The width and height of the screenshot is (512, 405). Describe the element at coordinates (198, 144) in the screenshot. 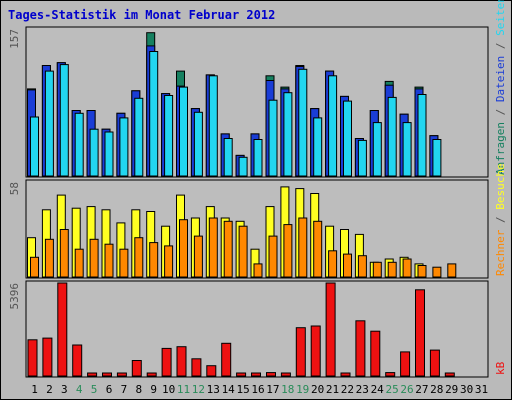

I see `bar-seiten: 68` at that location.